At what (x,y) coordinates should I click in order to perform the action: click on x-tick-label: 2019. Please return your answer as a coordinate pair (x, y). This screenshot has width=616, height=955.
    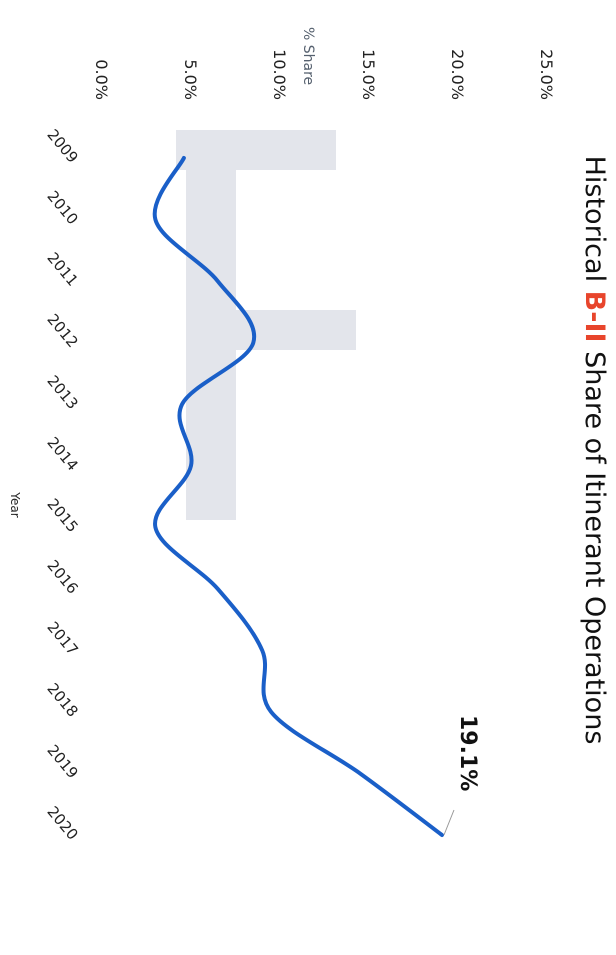
    Looking at the image, I should click on (62, 761).